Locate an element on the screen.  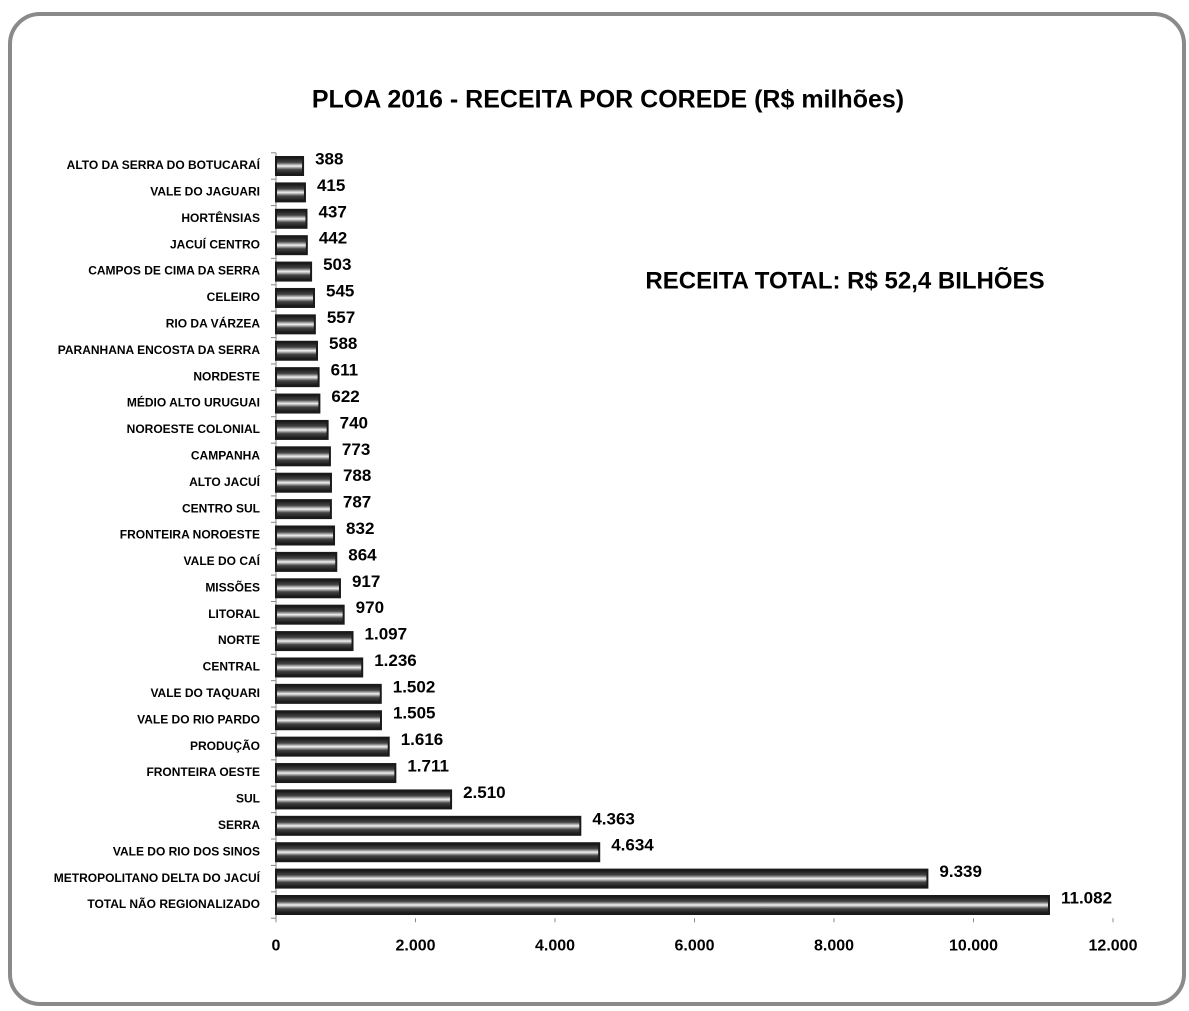
y-tick-label: MISSÕES is located at coordinates (232, 586).